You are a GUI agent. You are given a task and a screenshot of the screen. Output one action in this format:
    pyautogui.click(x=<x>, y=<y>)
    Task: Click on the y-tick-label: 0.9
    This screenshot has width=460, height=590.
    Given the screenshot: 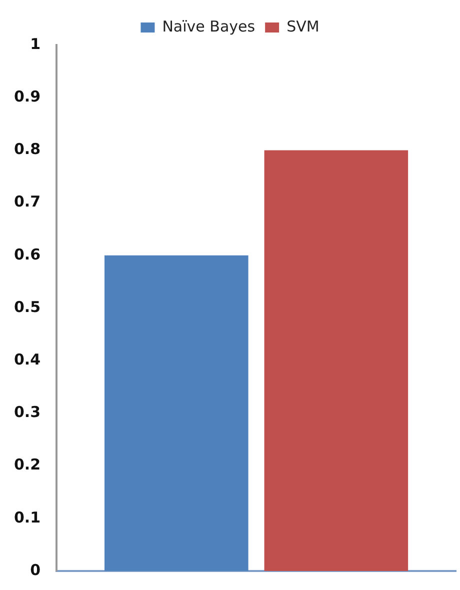 What is the action you would take?
    pyautogui.click(x=27, y=96)
    